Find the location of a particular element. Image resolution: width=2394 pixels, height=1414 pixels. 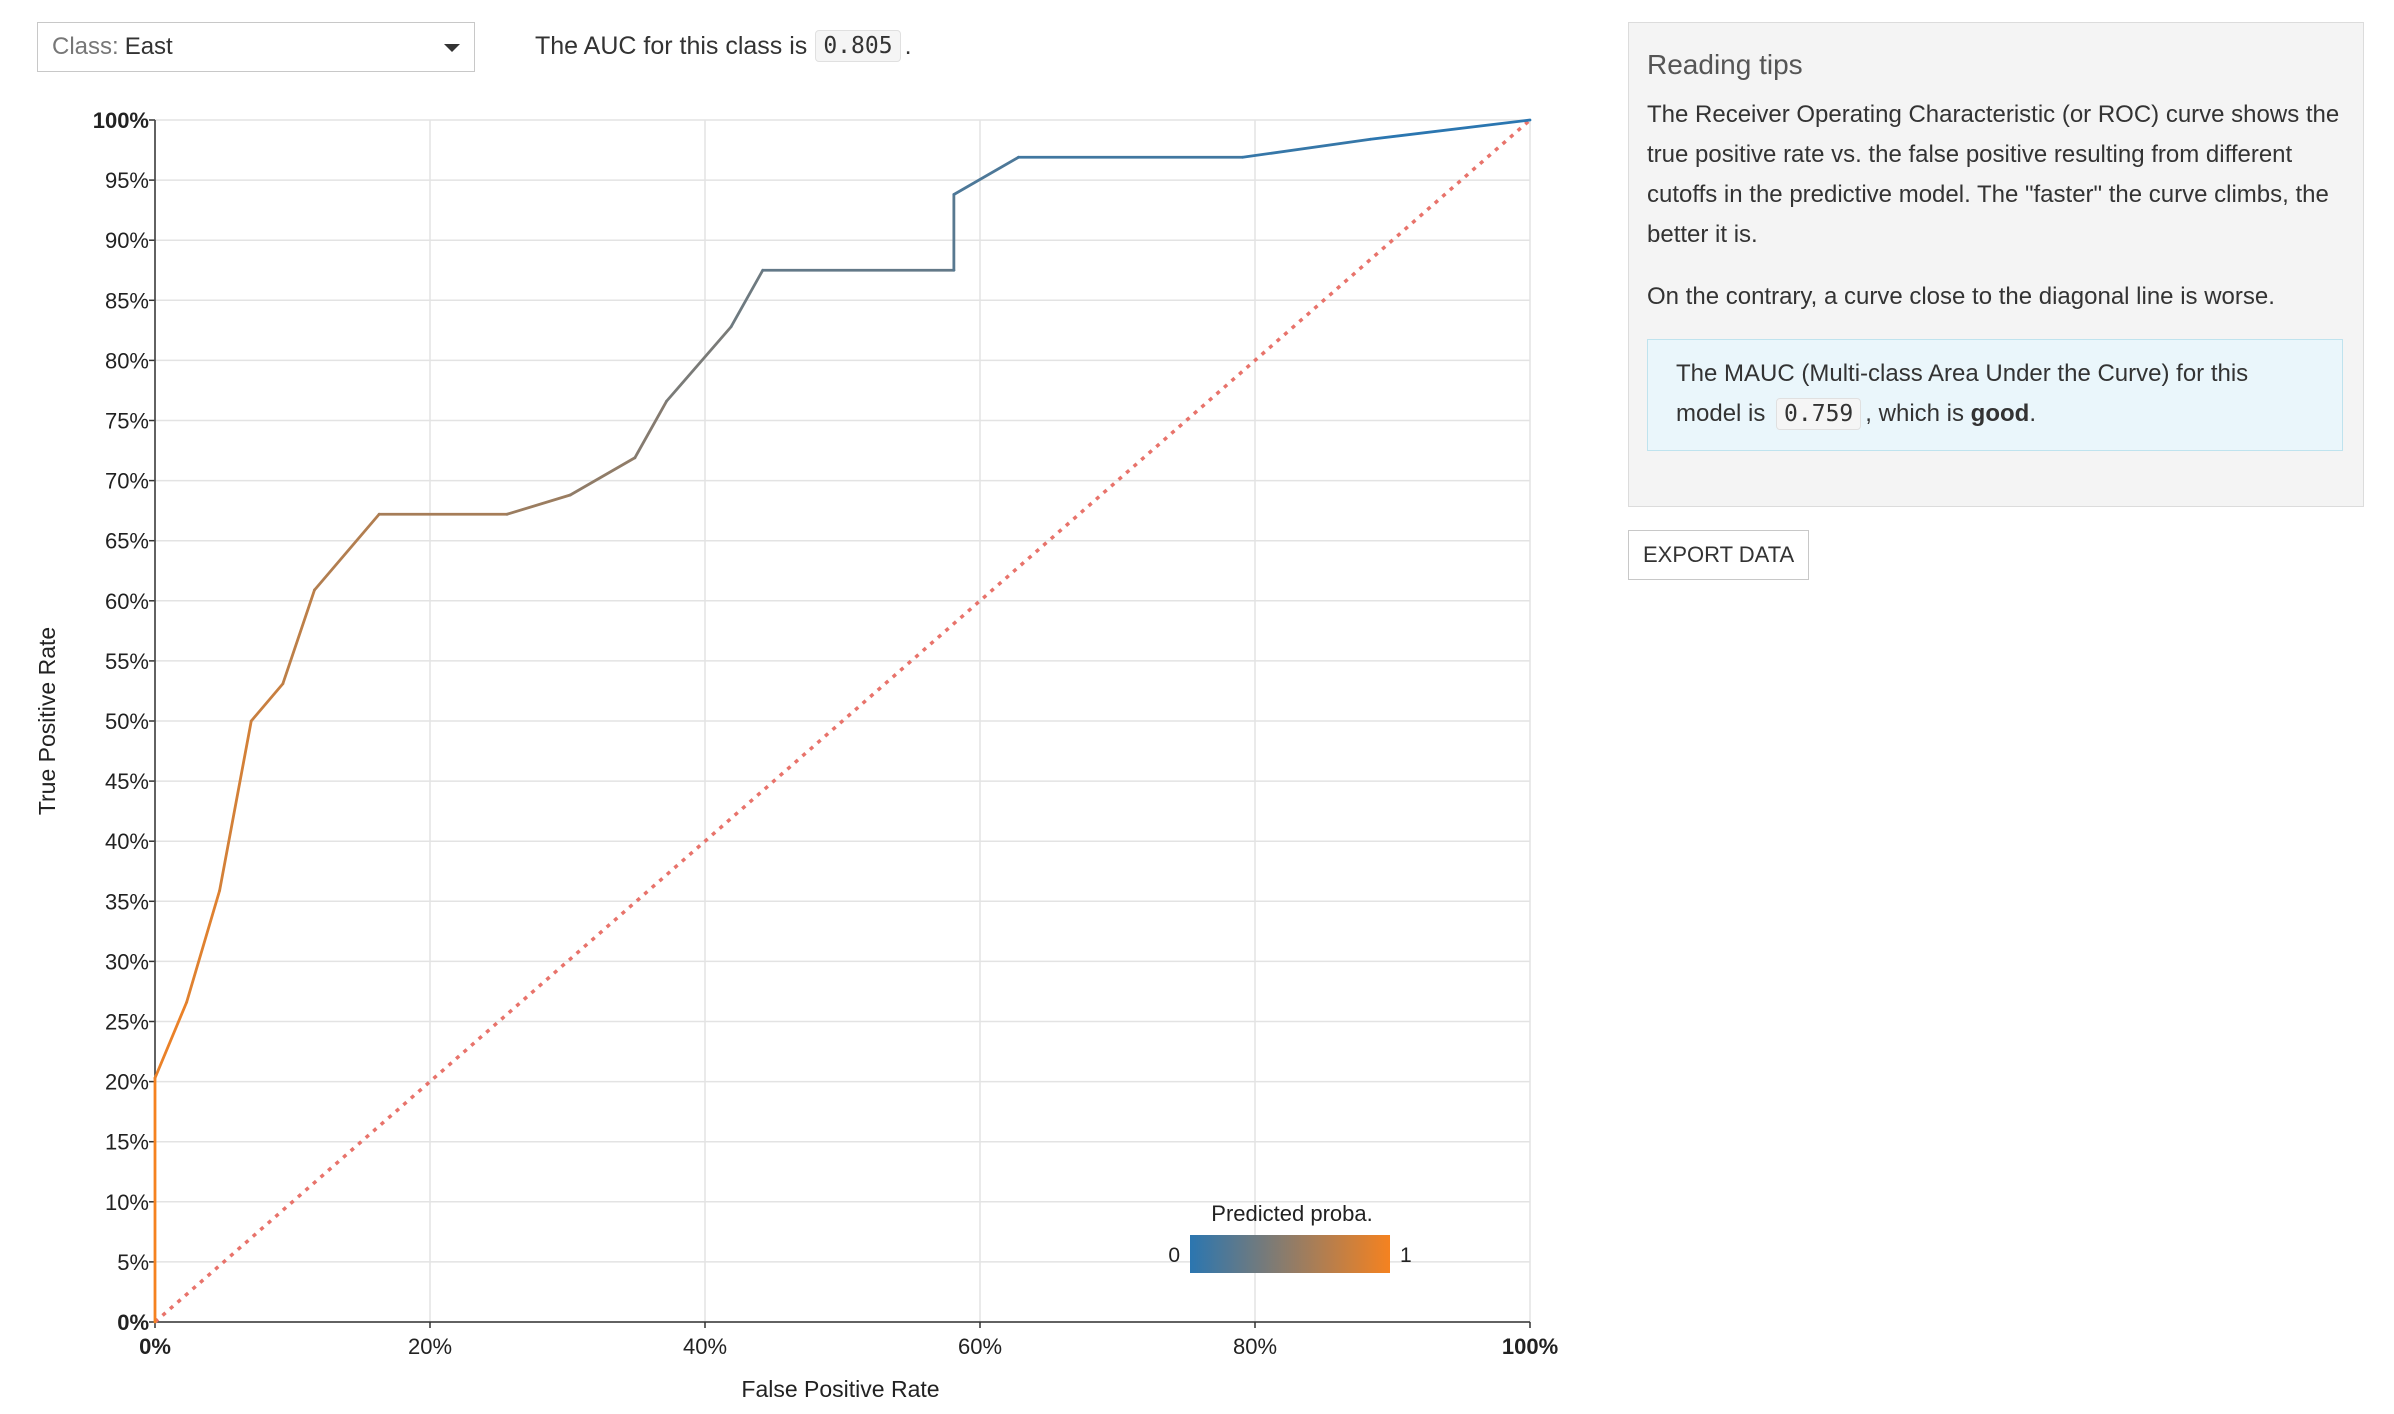

y-tick-label: 80% is located at coordinates (127, 360).